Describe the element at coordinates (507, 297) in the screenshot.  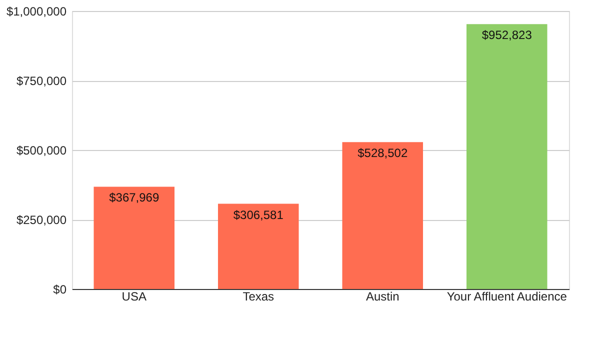
I see `x-tick-label: Your Affluent Audience` at that location.